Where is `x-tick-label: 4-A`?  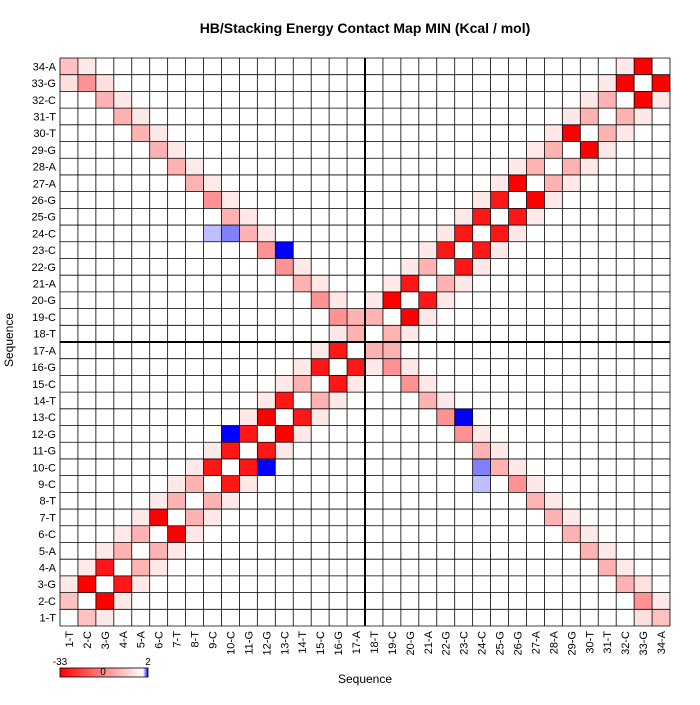 x-tick-label: 4-A is located at coordinates (124, 639).